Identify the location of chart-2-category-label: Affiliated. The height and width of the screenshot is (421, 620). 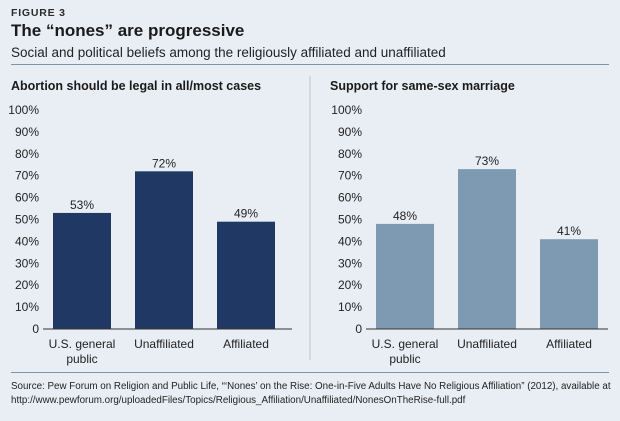
(569, 344).